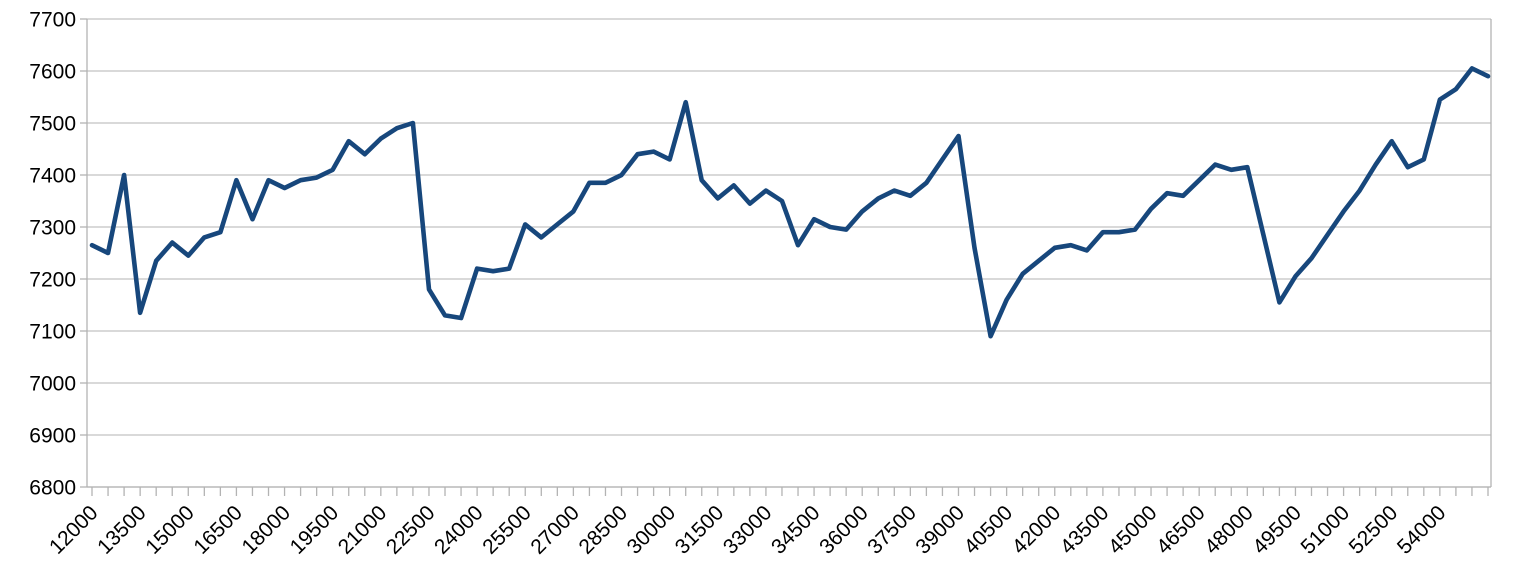  I want to click on x-axis-label: 42000, so click(1037, 530).